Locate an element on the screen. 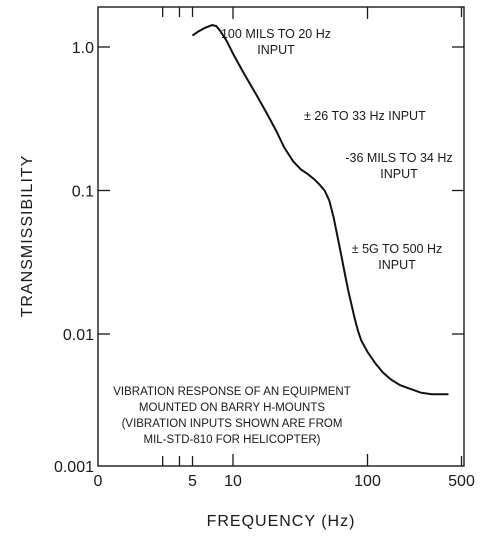 Image resolution: width=496 pixels, height=538 pixels. y-tick-label: 1.0 is located at coordinates (83, 48).